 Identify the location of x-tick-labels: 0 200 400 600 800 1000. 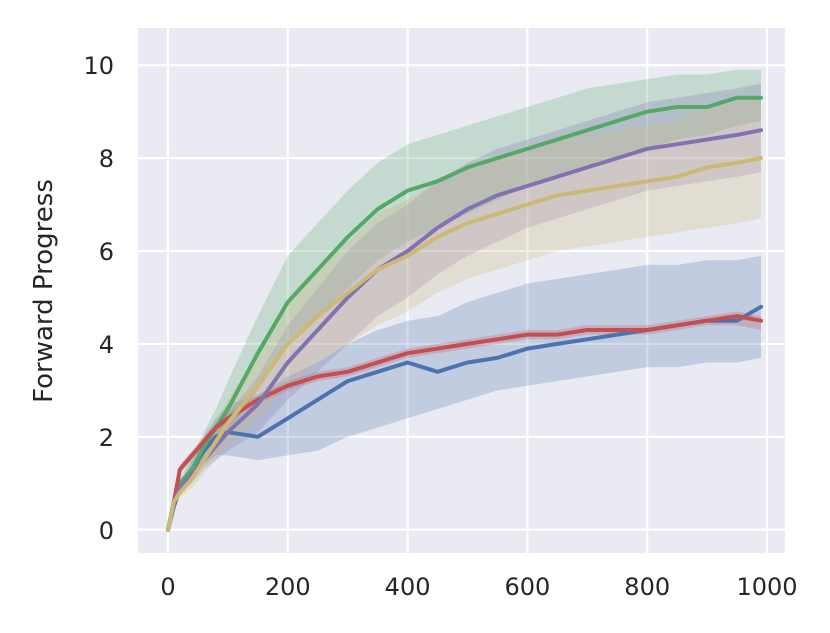
(478, 587).